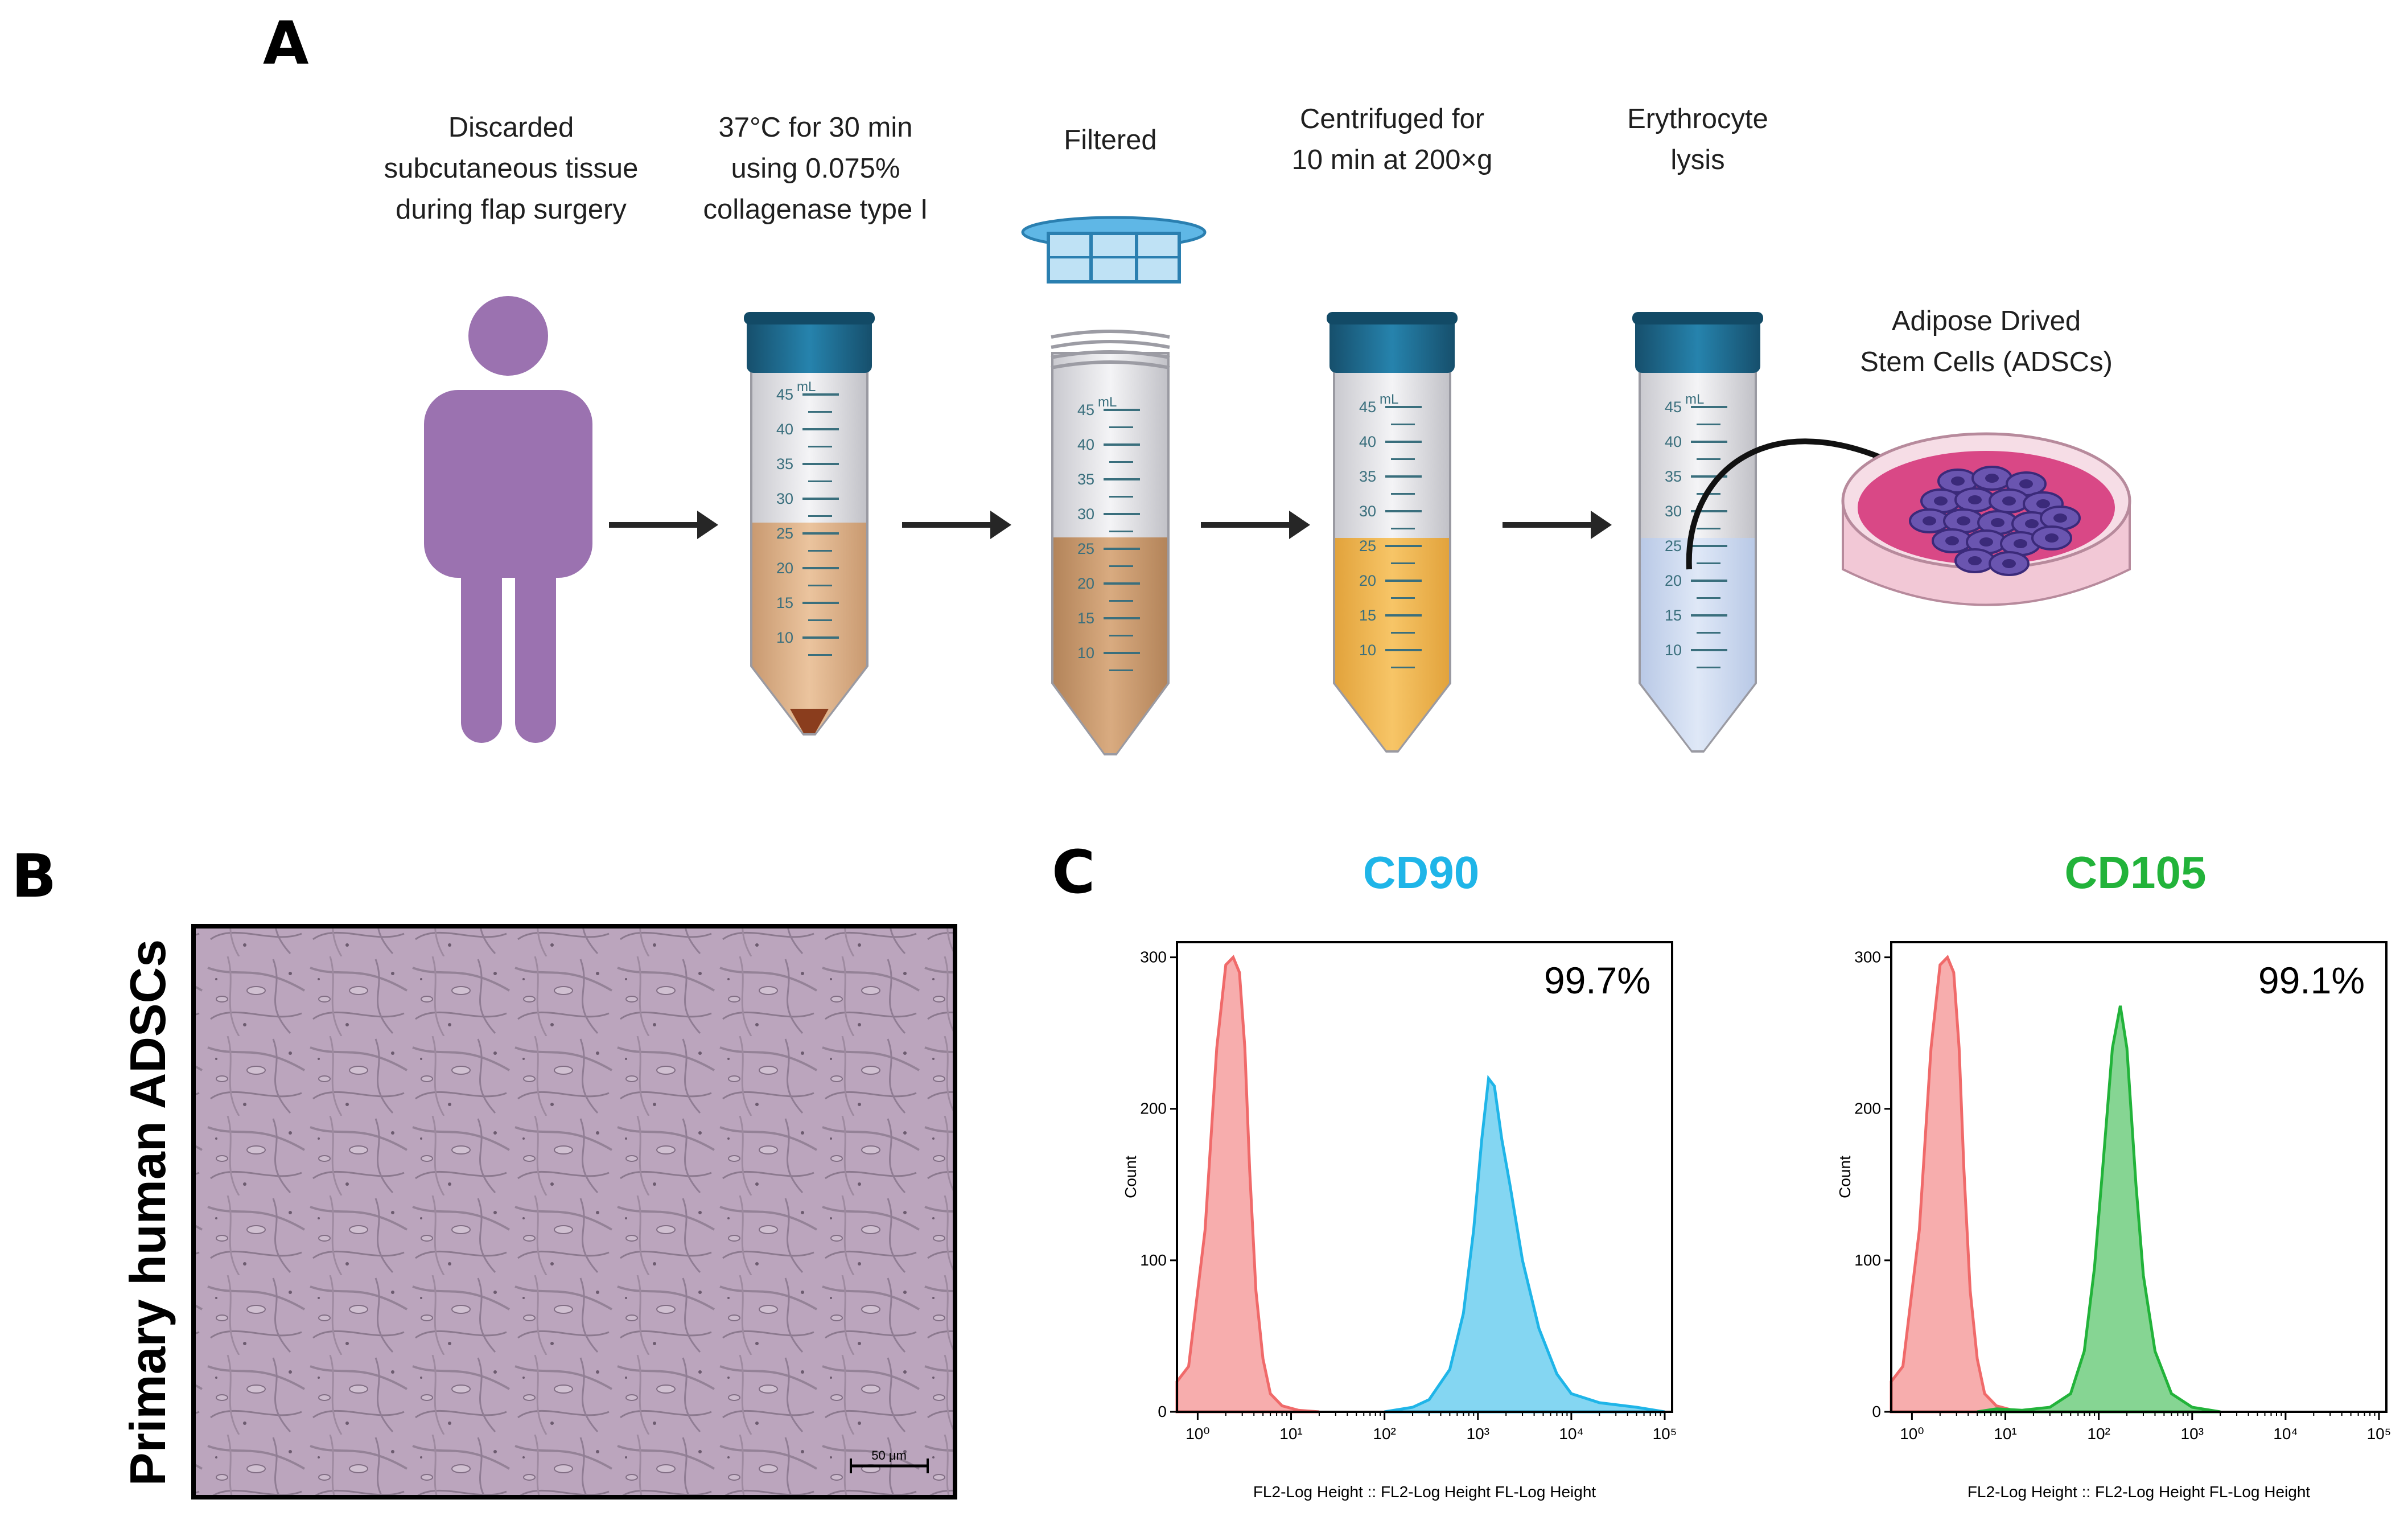  I want to click on svg-text: using 0.075%, so click(815, 168).